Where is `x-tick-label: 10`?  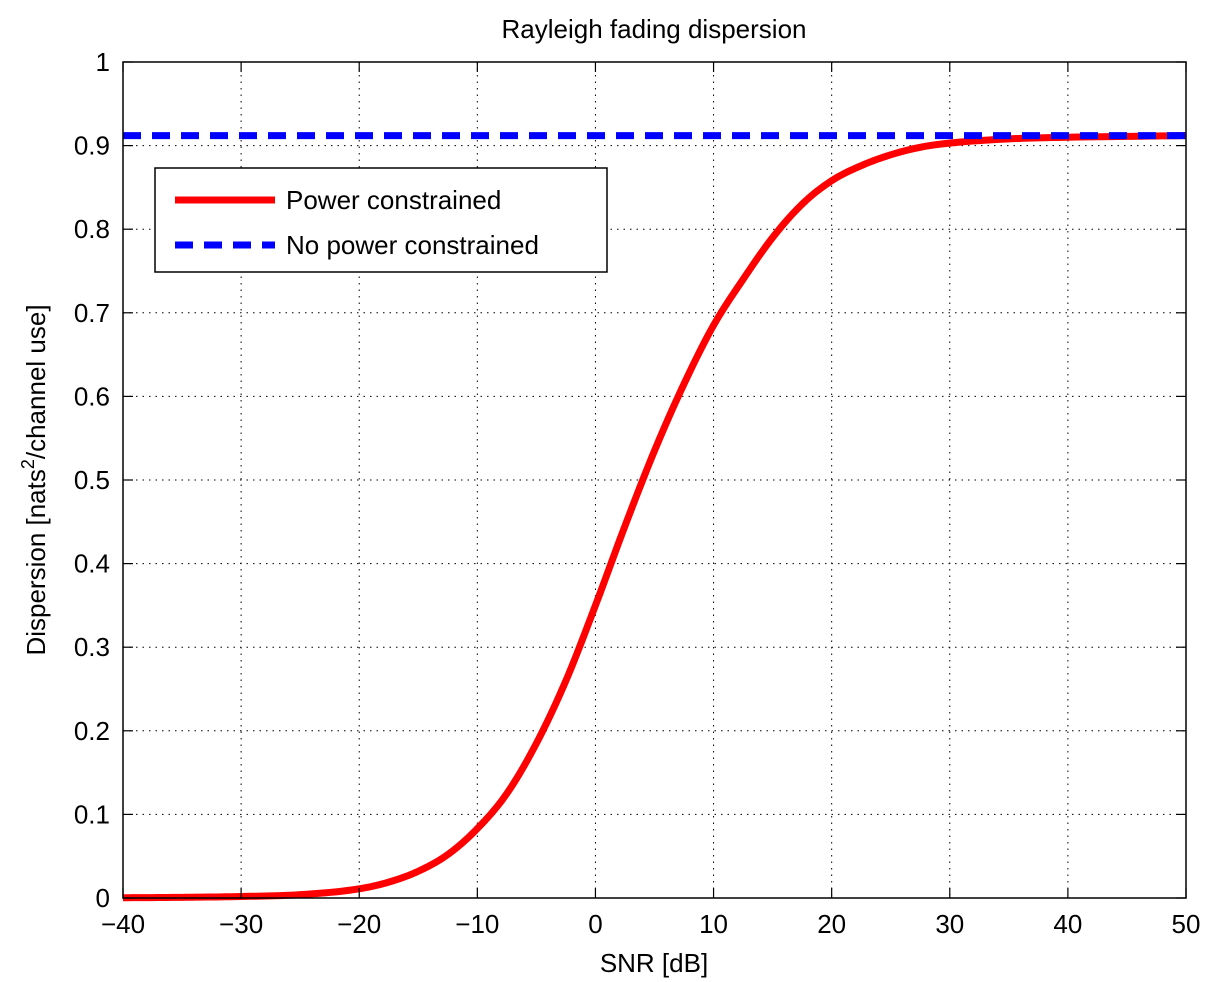
x-tick-label: 10 is located at coordinates (713, 924).